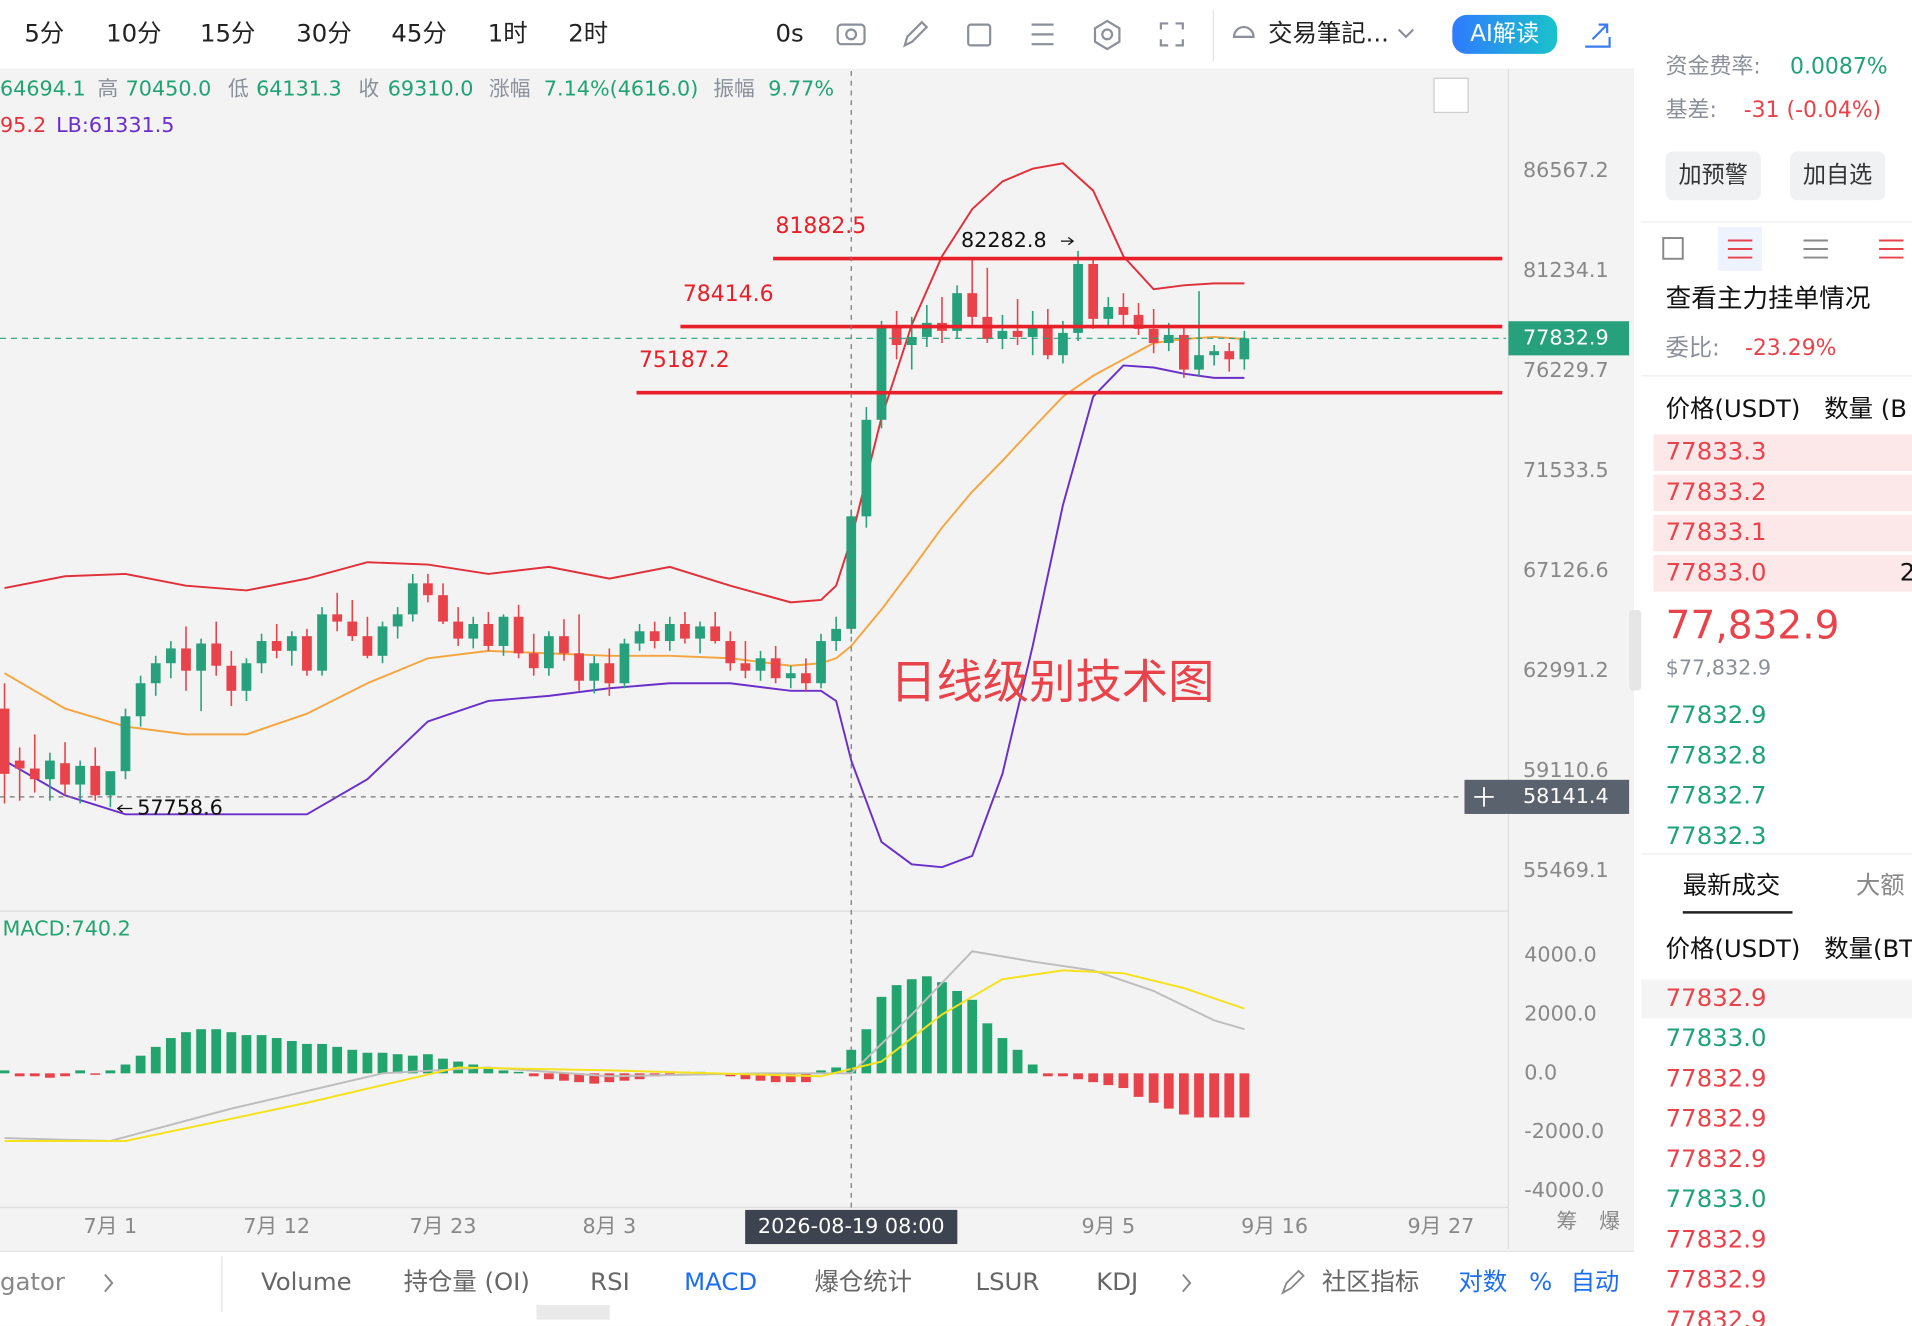 This screenshot has width=1912, height=1326. What do you see at coordinates (1880, 885) in the screenshot?
I see `trade-tab: 大额` at bounding box center [1880, 885].